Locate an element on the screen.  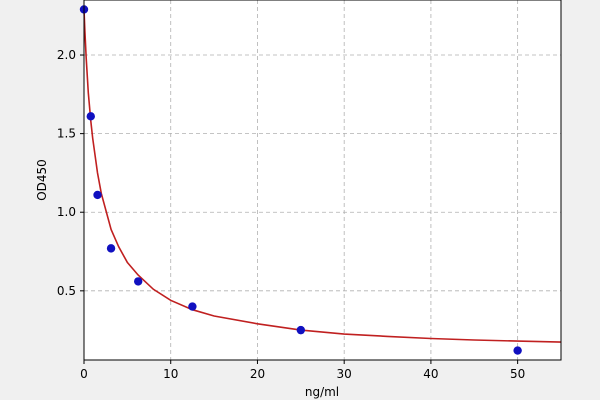
x-tick-label: 20 is located at coordinates (257, 374).